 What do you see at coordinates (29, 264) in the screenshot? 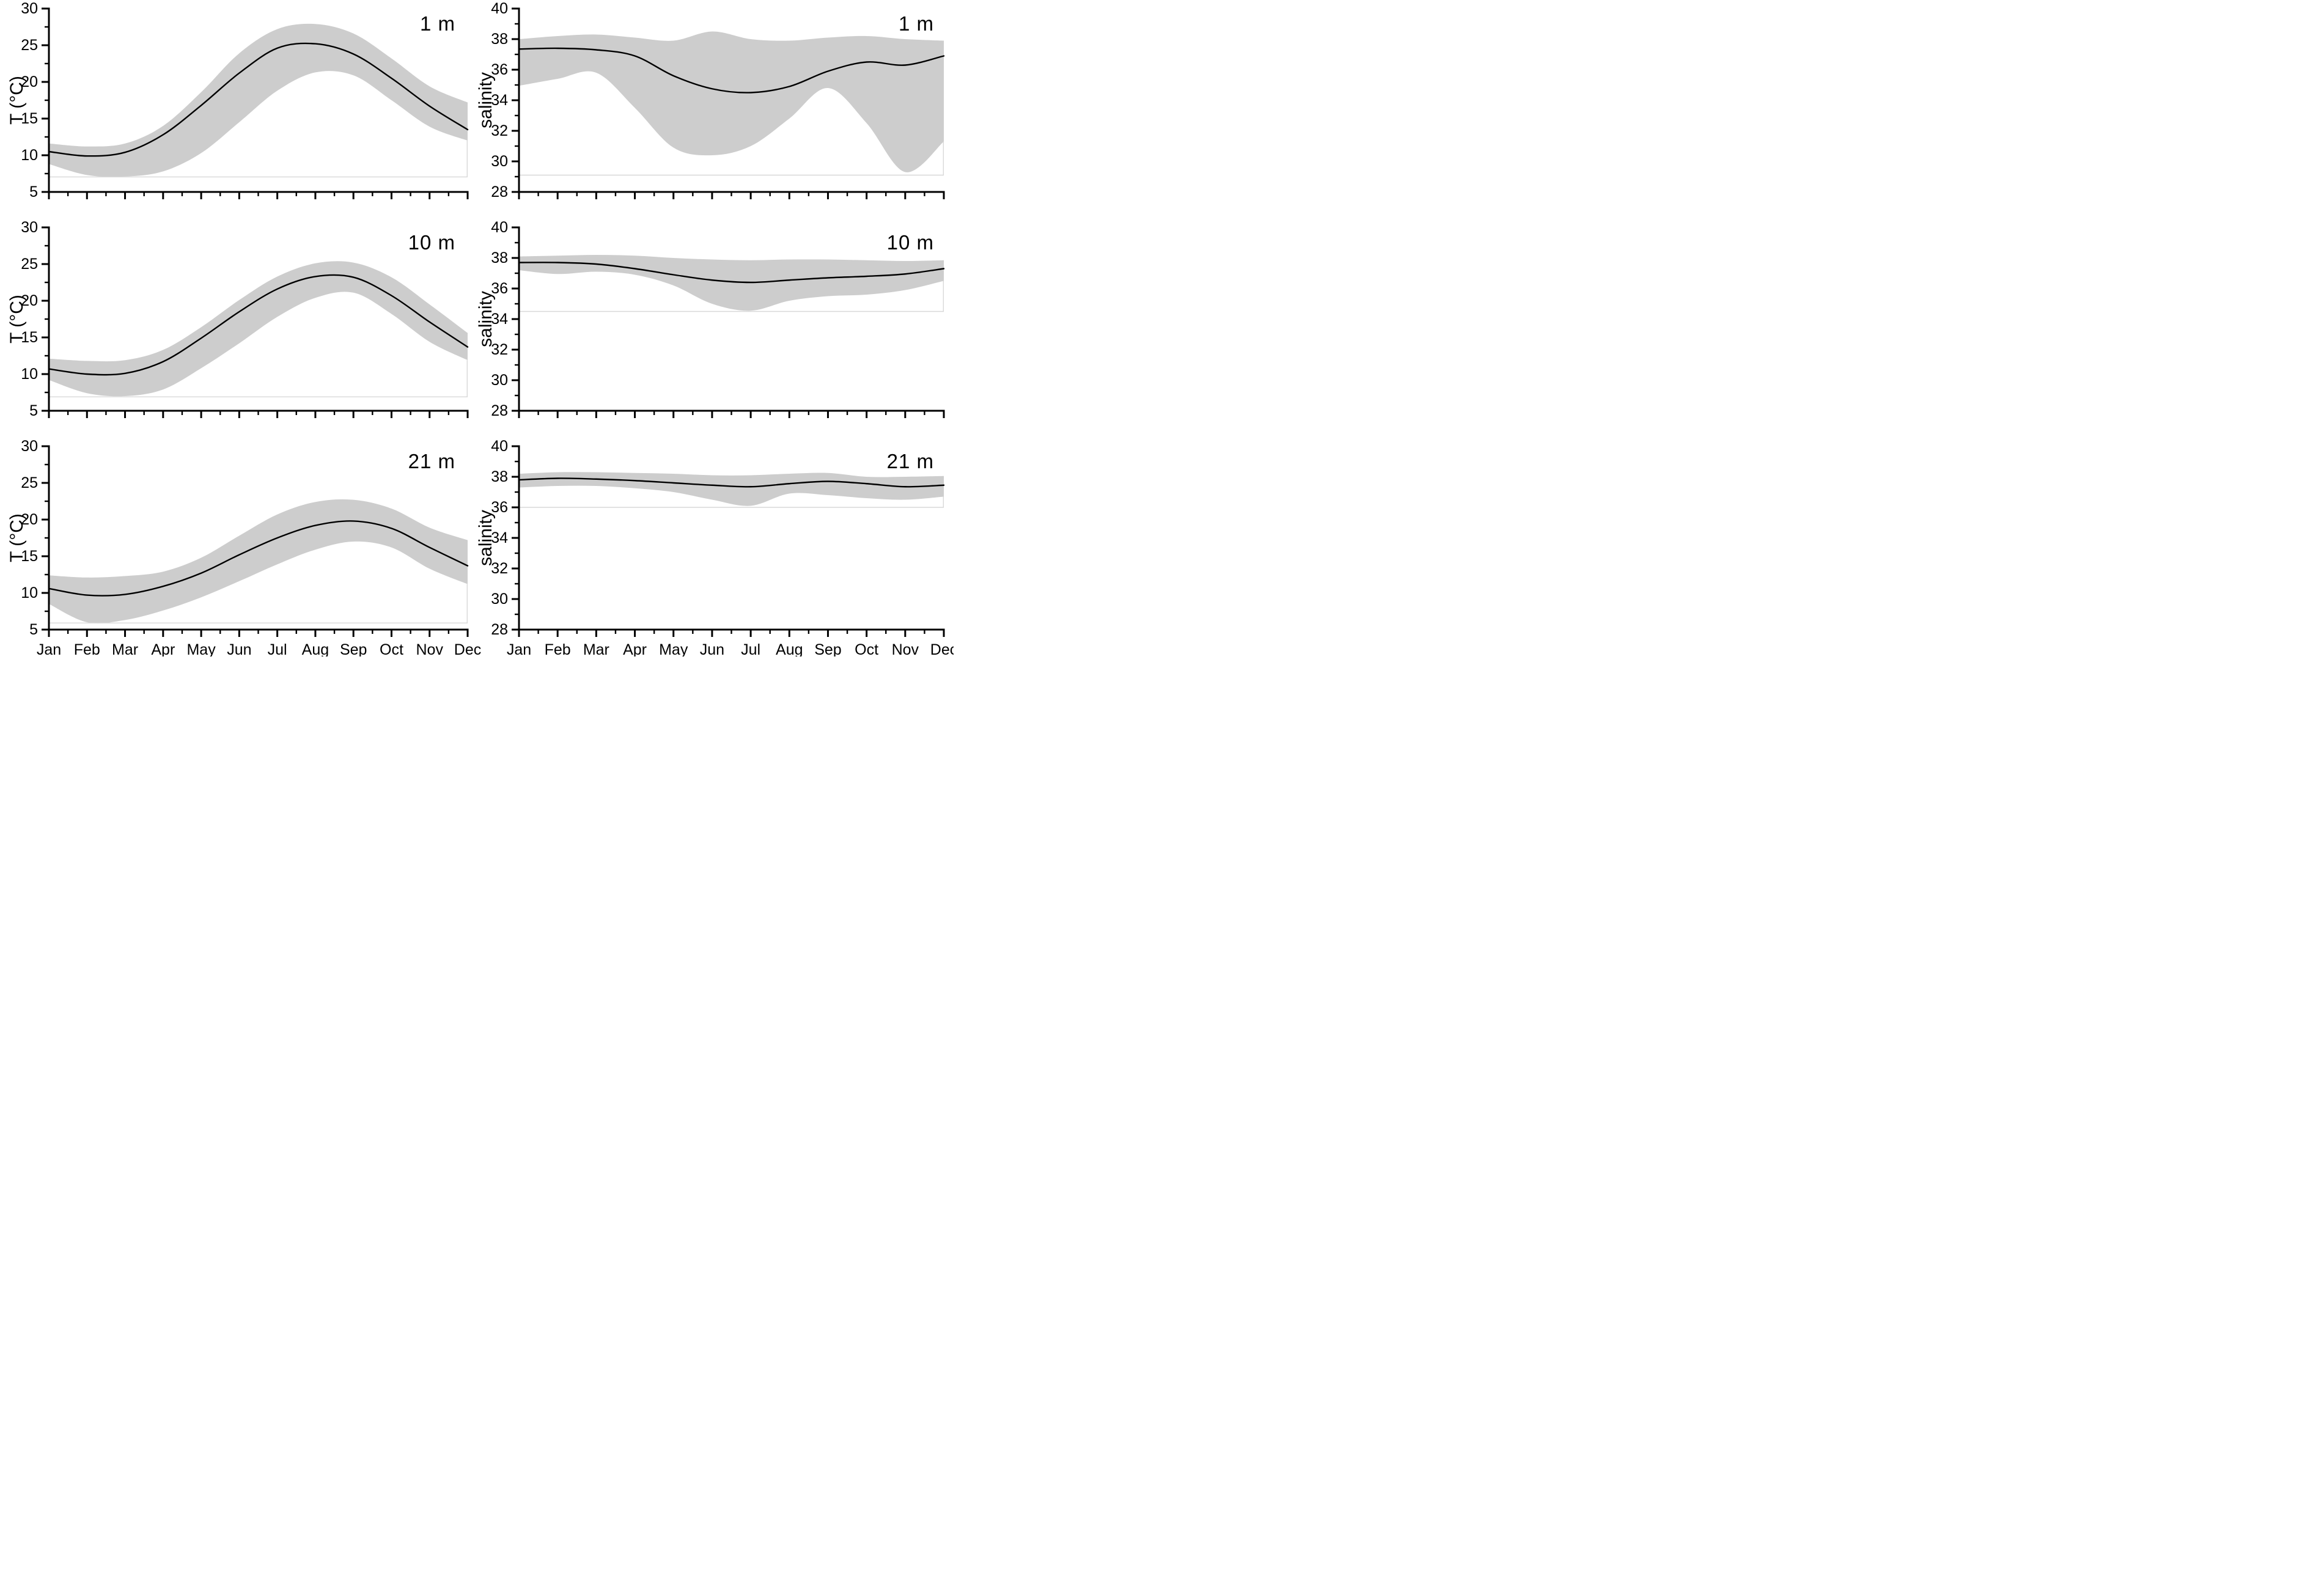
I see `y-tick-label-temperature-10m: 25` at bounding box center [29, 264].